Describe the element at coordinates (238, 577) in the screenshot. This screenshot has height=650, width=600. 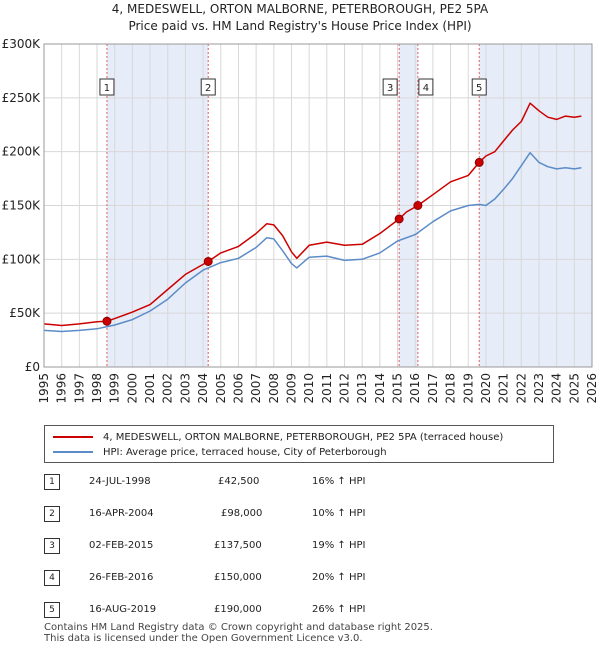
I see `sale-price: £150,000` at that location.